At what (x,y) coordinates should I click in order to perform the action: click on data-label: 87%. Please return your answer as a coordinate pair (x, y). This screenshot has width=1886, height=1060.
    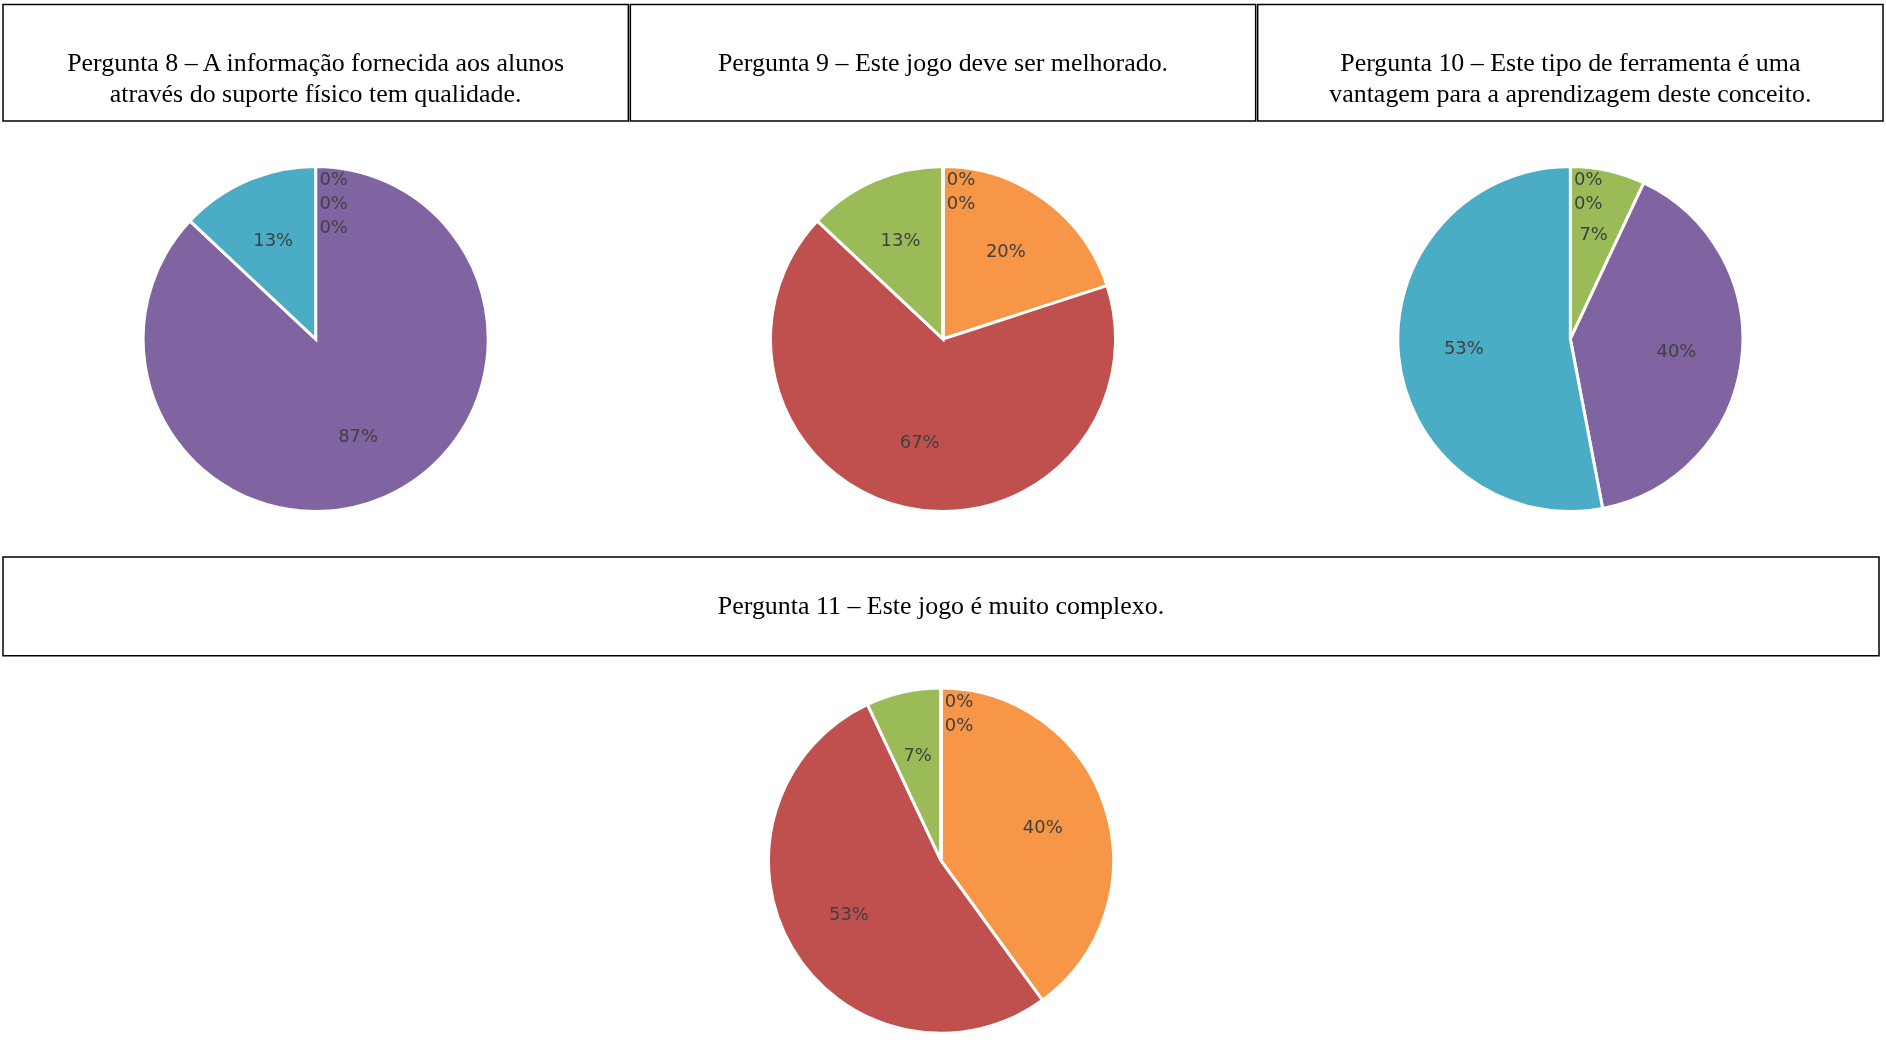
    Looking at the image, I should click on (358, 436).